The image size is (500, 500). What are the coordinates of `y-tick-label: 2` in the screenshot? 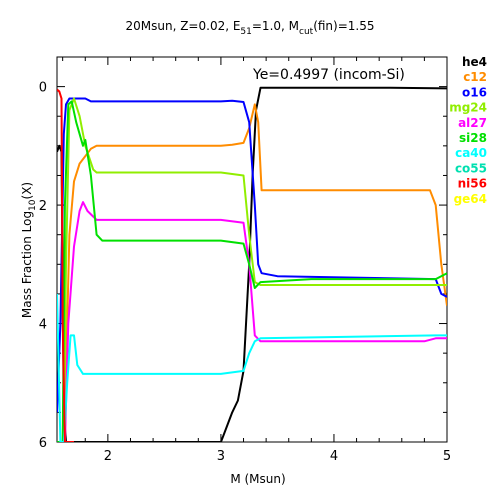 It's located at (43, 206).